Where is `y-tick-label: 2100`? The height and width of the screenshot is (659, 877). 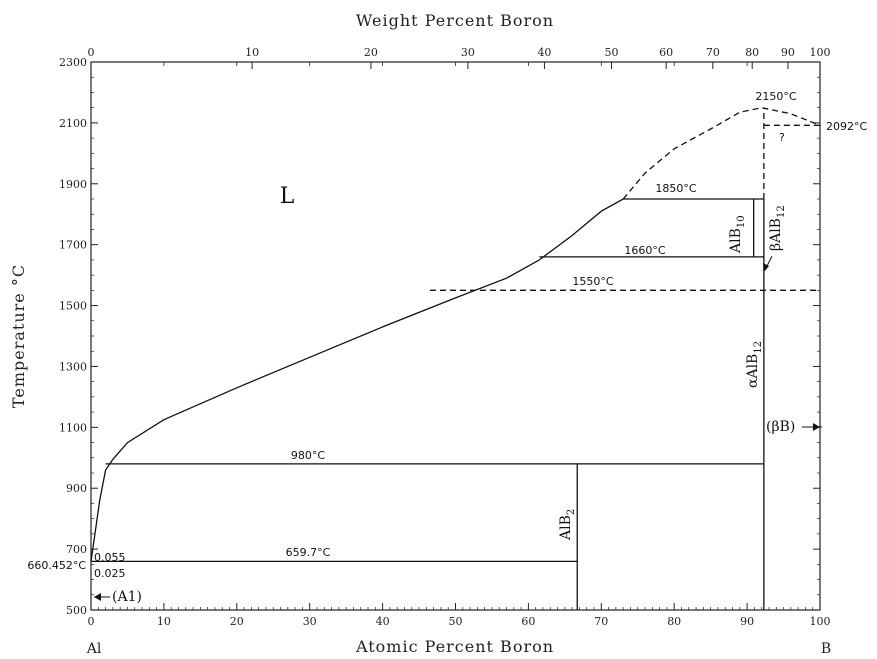
y-tick-label: 2100 is located at coordinates (73, 123).